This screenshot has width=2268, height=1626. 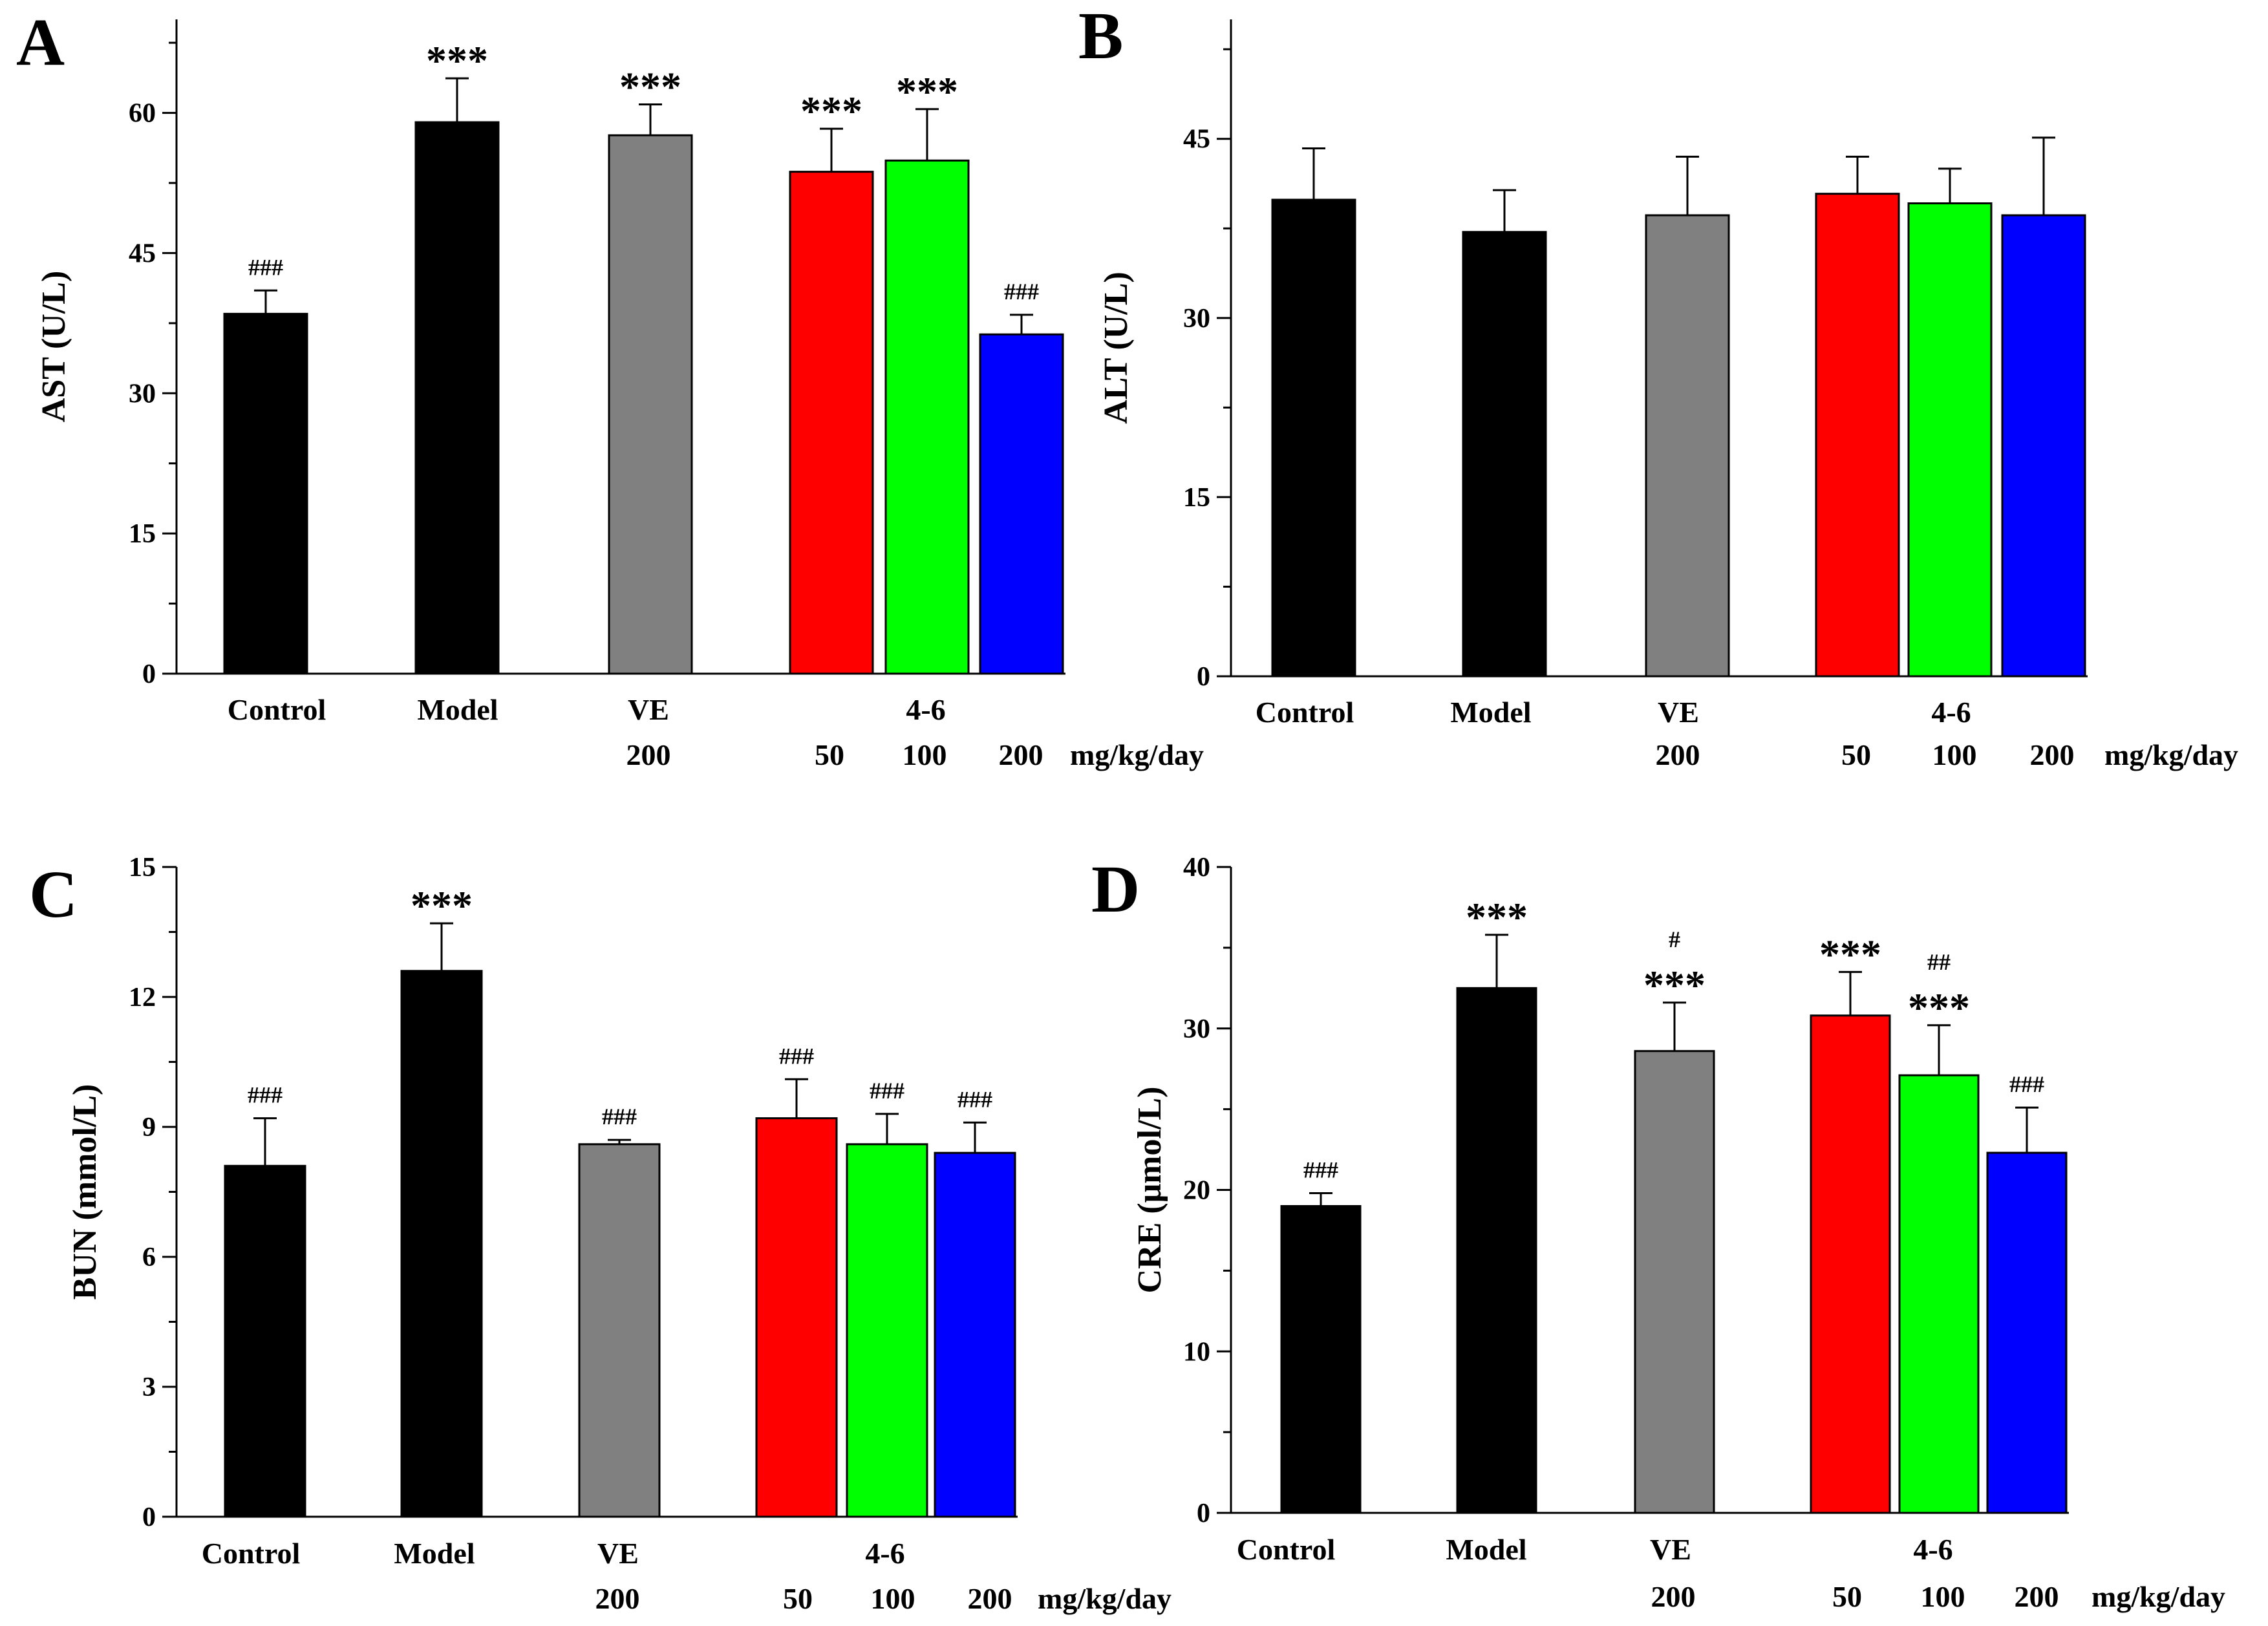 I want to click on significance-hash-ve: ###, so click(x=619, y=1116).